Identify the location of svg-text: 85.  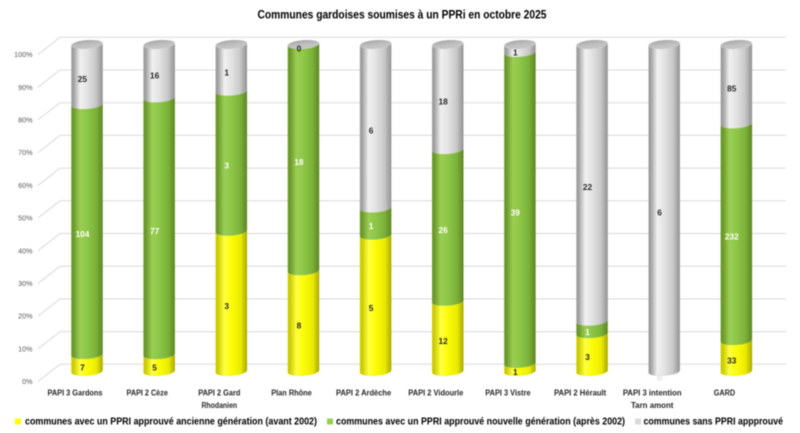
(732, 89).